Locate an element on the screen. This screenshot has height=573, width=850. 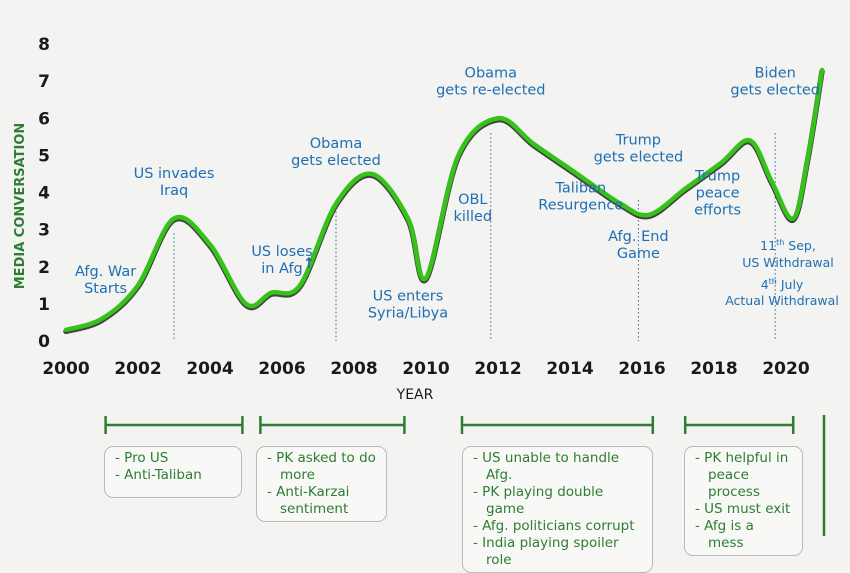
event-annotation: Taliban Resurgence is located at coordinates (580, 197).